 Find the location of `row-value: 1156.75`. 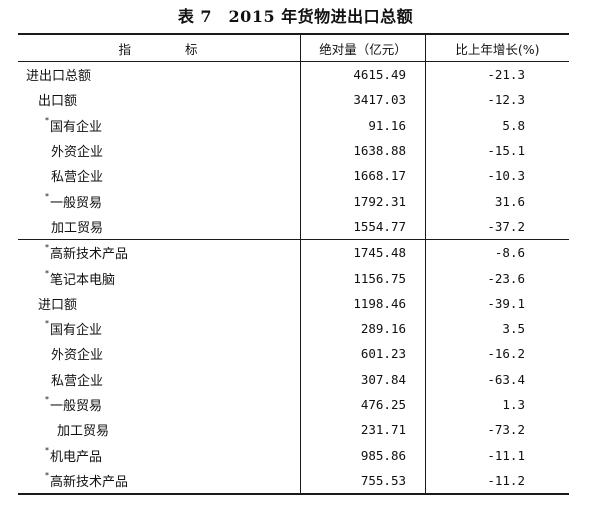

row-value: 1156.75 is located at coordinates (363, 278).